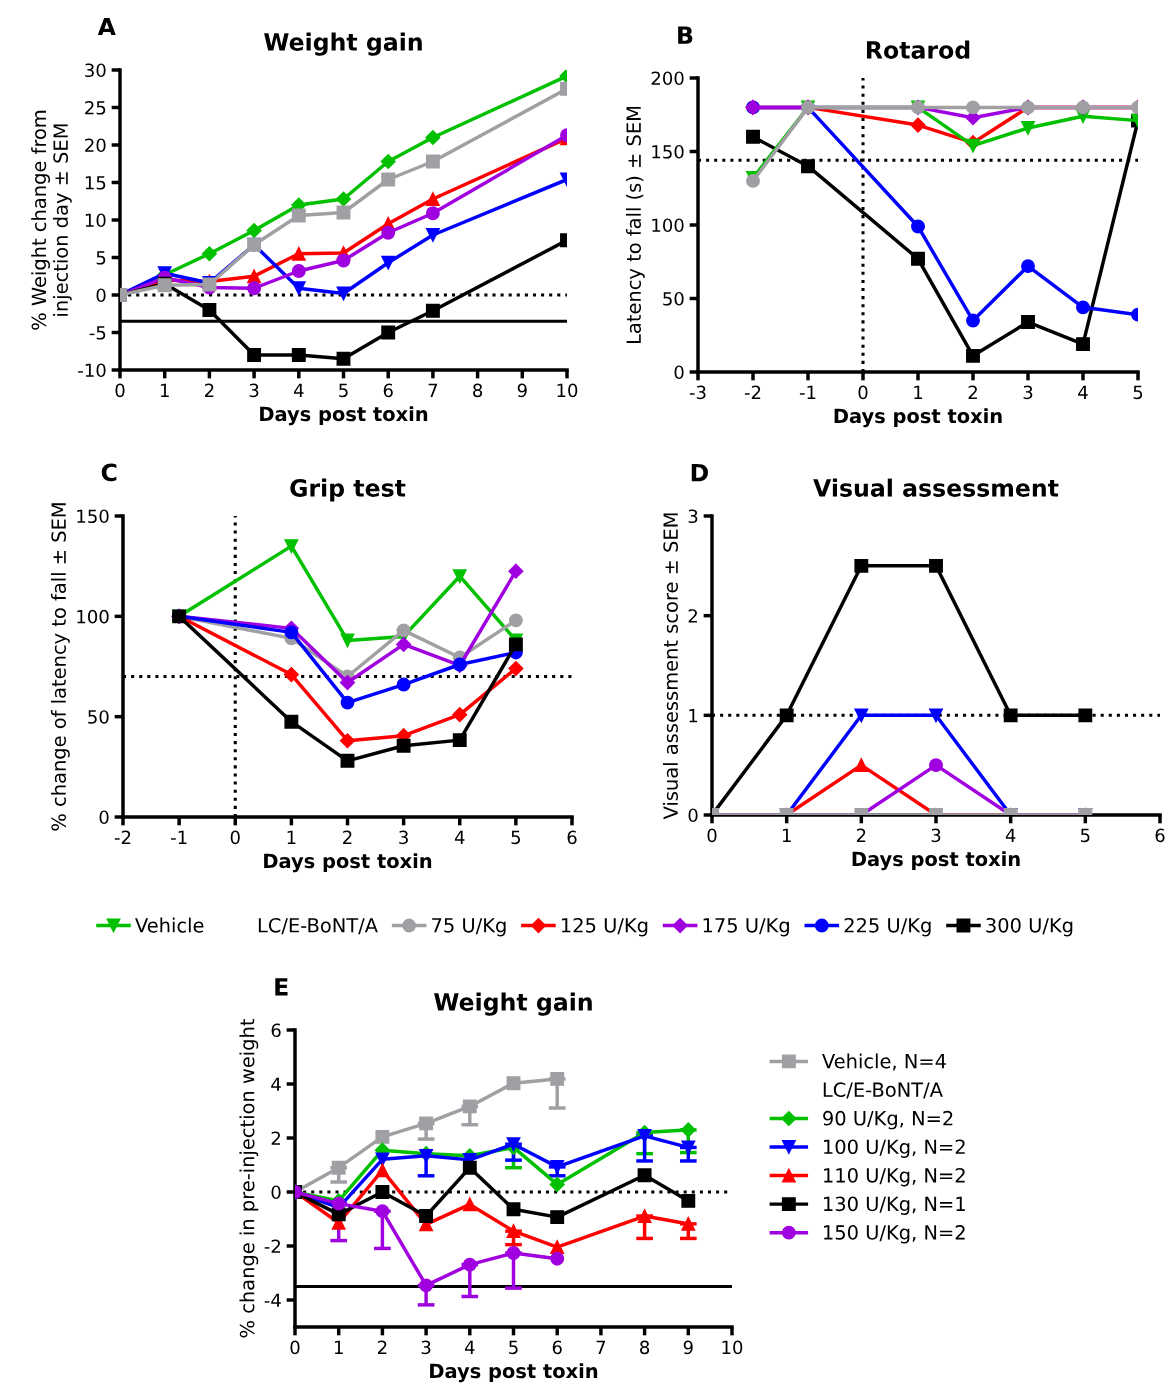 The image size is (1172, 1396). What do you see at coordinates (894, 1205) in the screenshot?
I see `legend-label: 130 U/Kg, N=1` at bounding box center [894, 1205].